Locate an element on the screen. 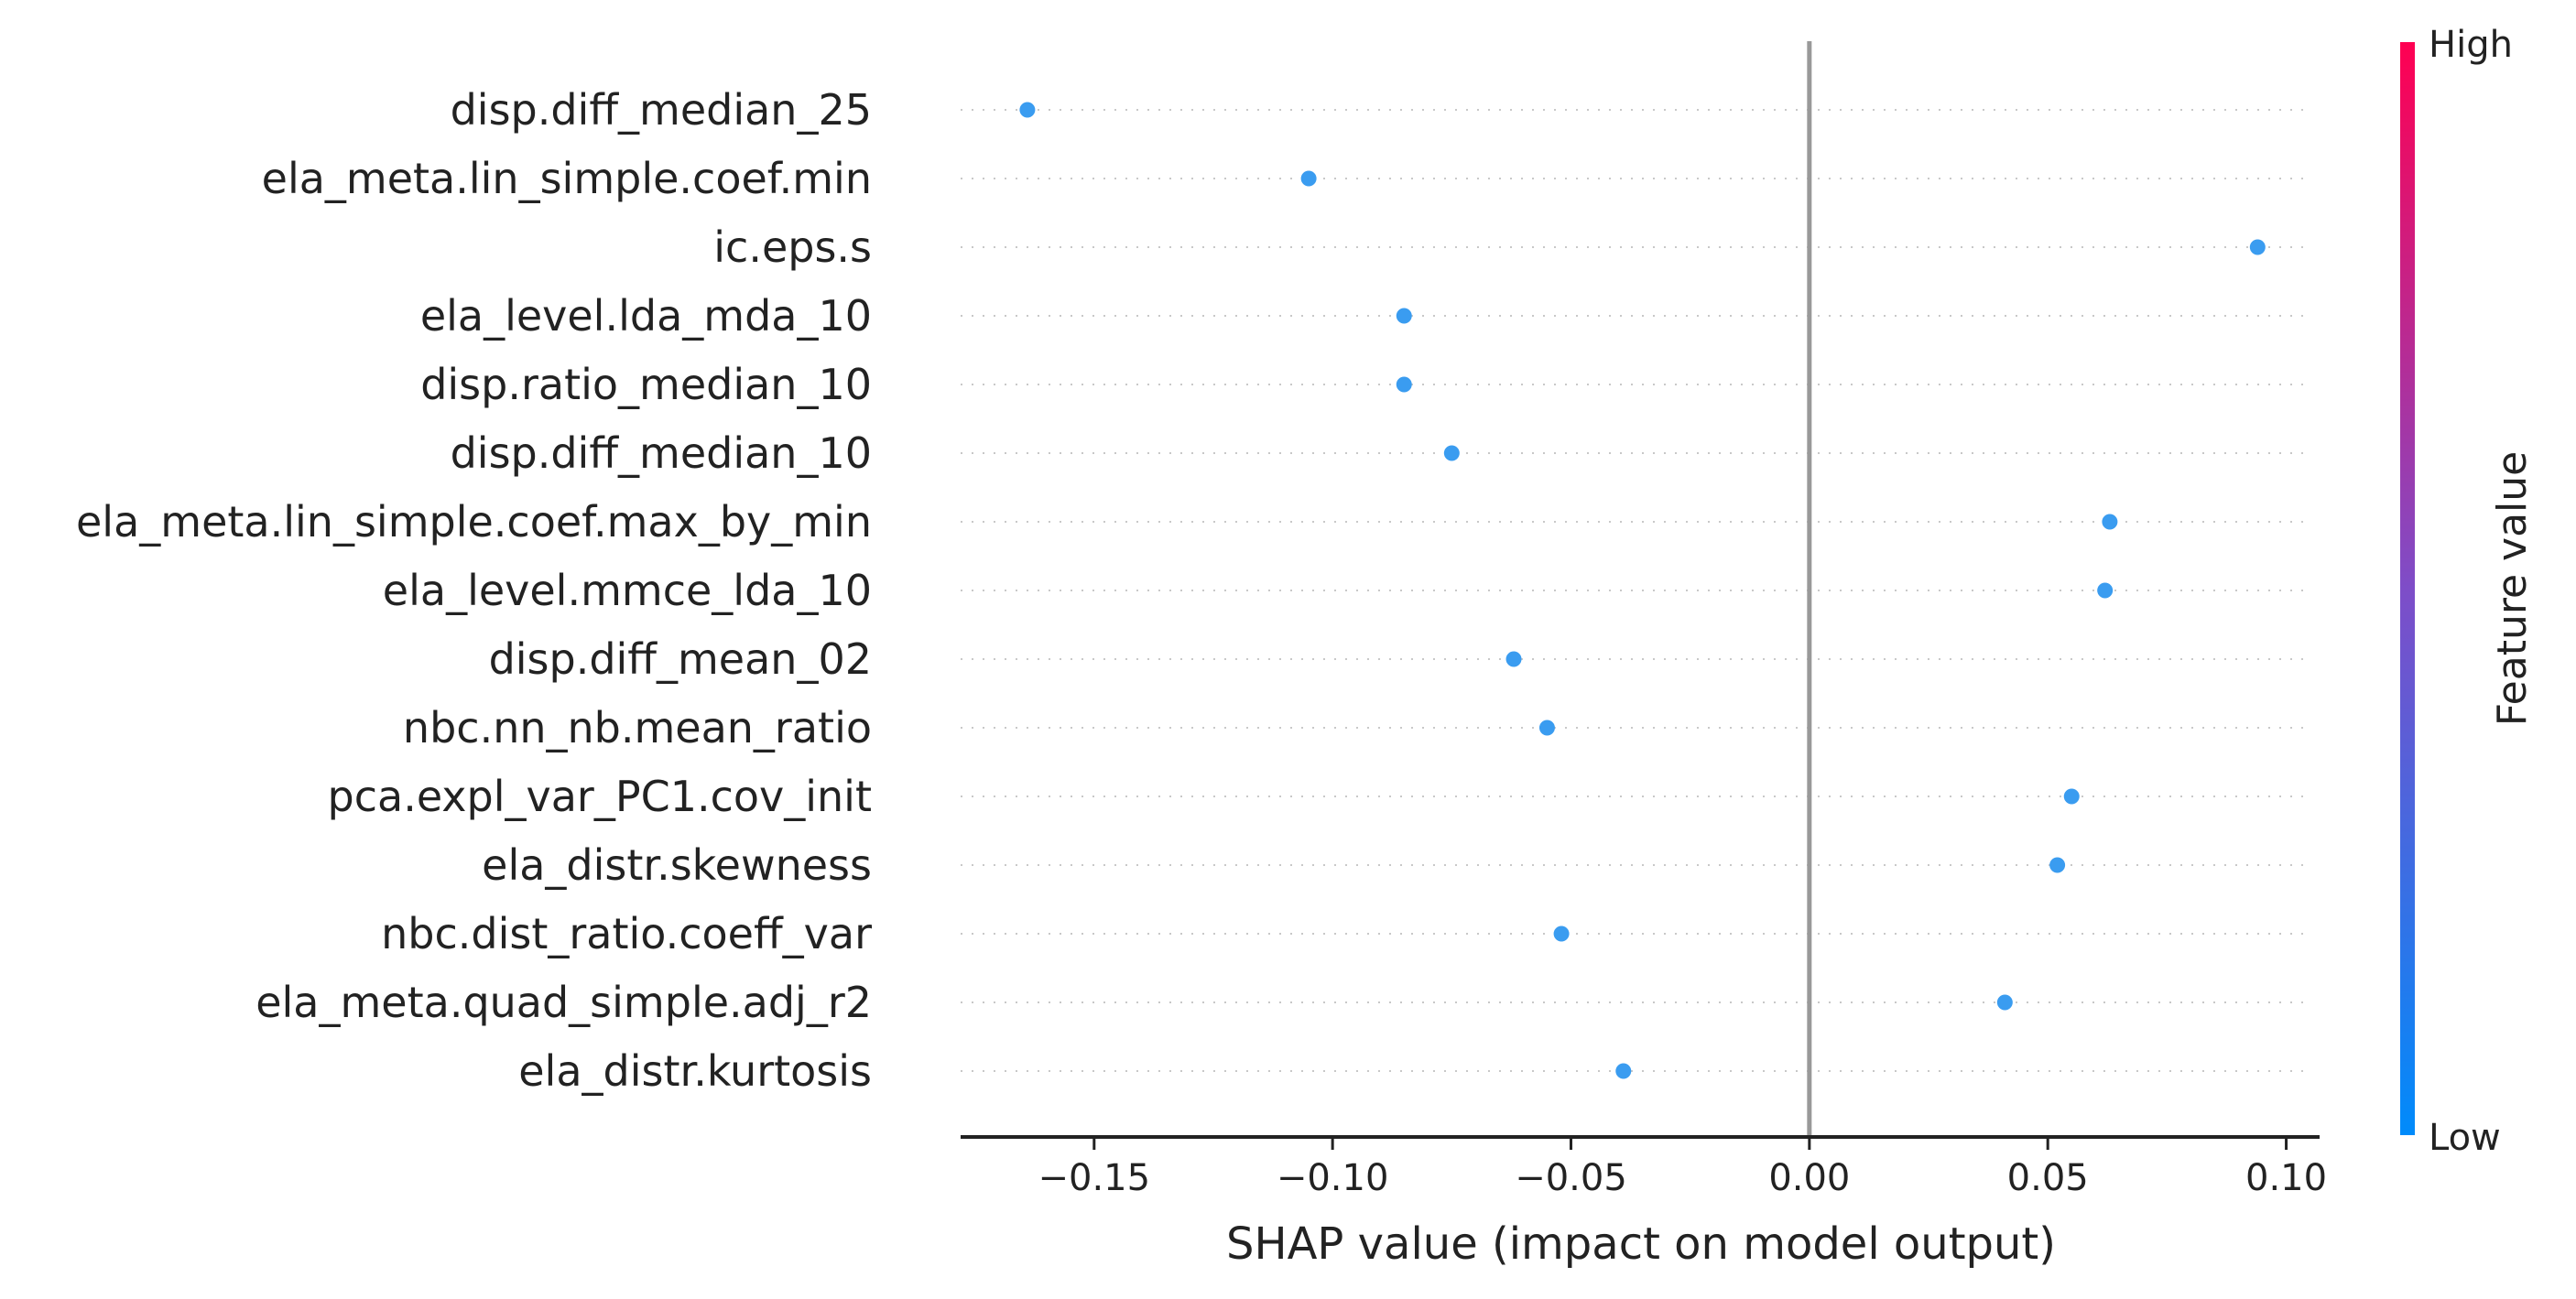 The height and width of the screenshot is (1299, 2576). feature-label: disp.diff_median_10 is located at coordinates (661, 453).